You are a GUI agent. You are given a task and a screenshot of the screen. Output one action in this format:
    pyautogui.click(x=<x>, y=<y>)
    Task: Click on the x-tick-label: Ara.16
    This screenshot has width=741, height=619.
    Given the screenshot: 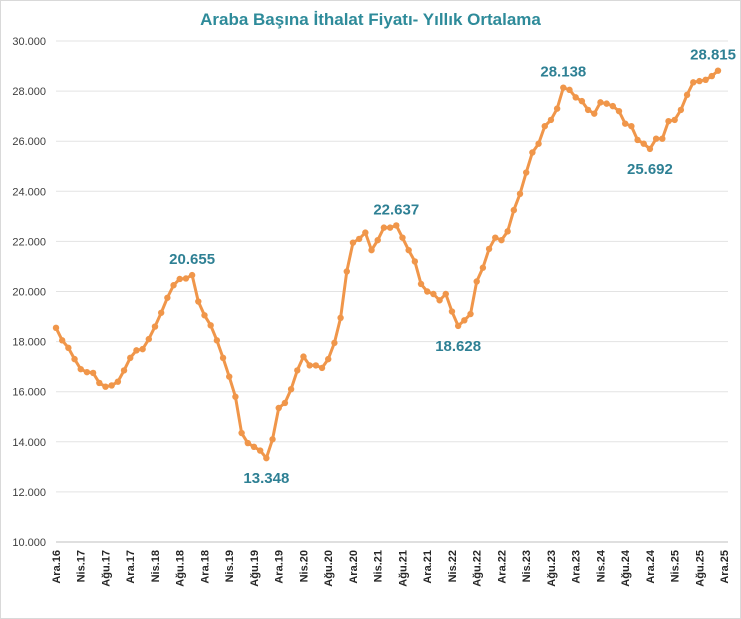 What is the action you would take?
    pyautogui.click(x=57, y=567)
    